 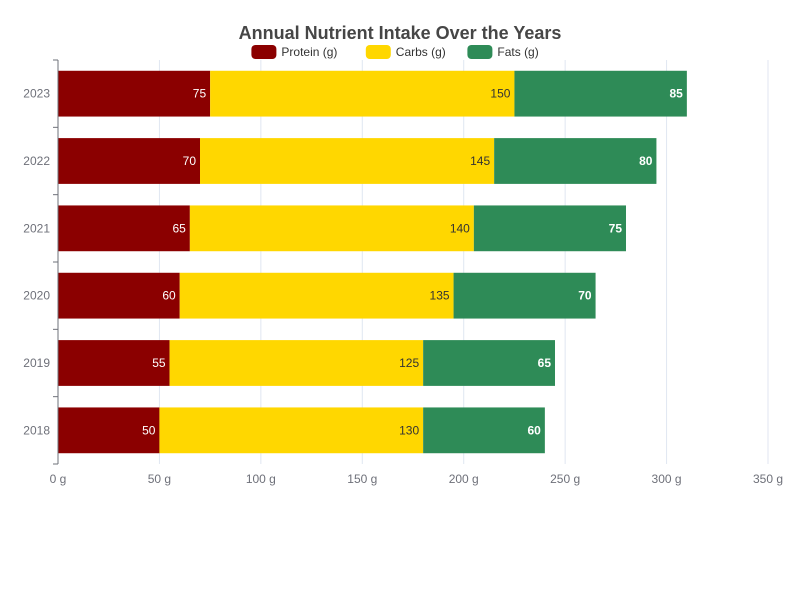 I want to click on y-tick-label: 2019, so click(x=36, y=363).